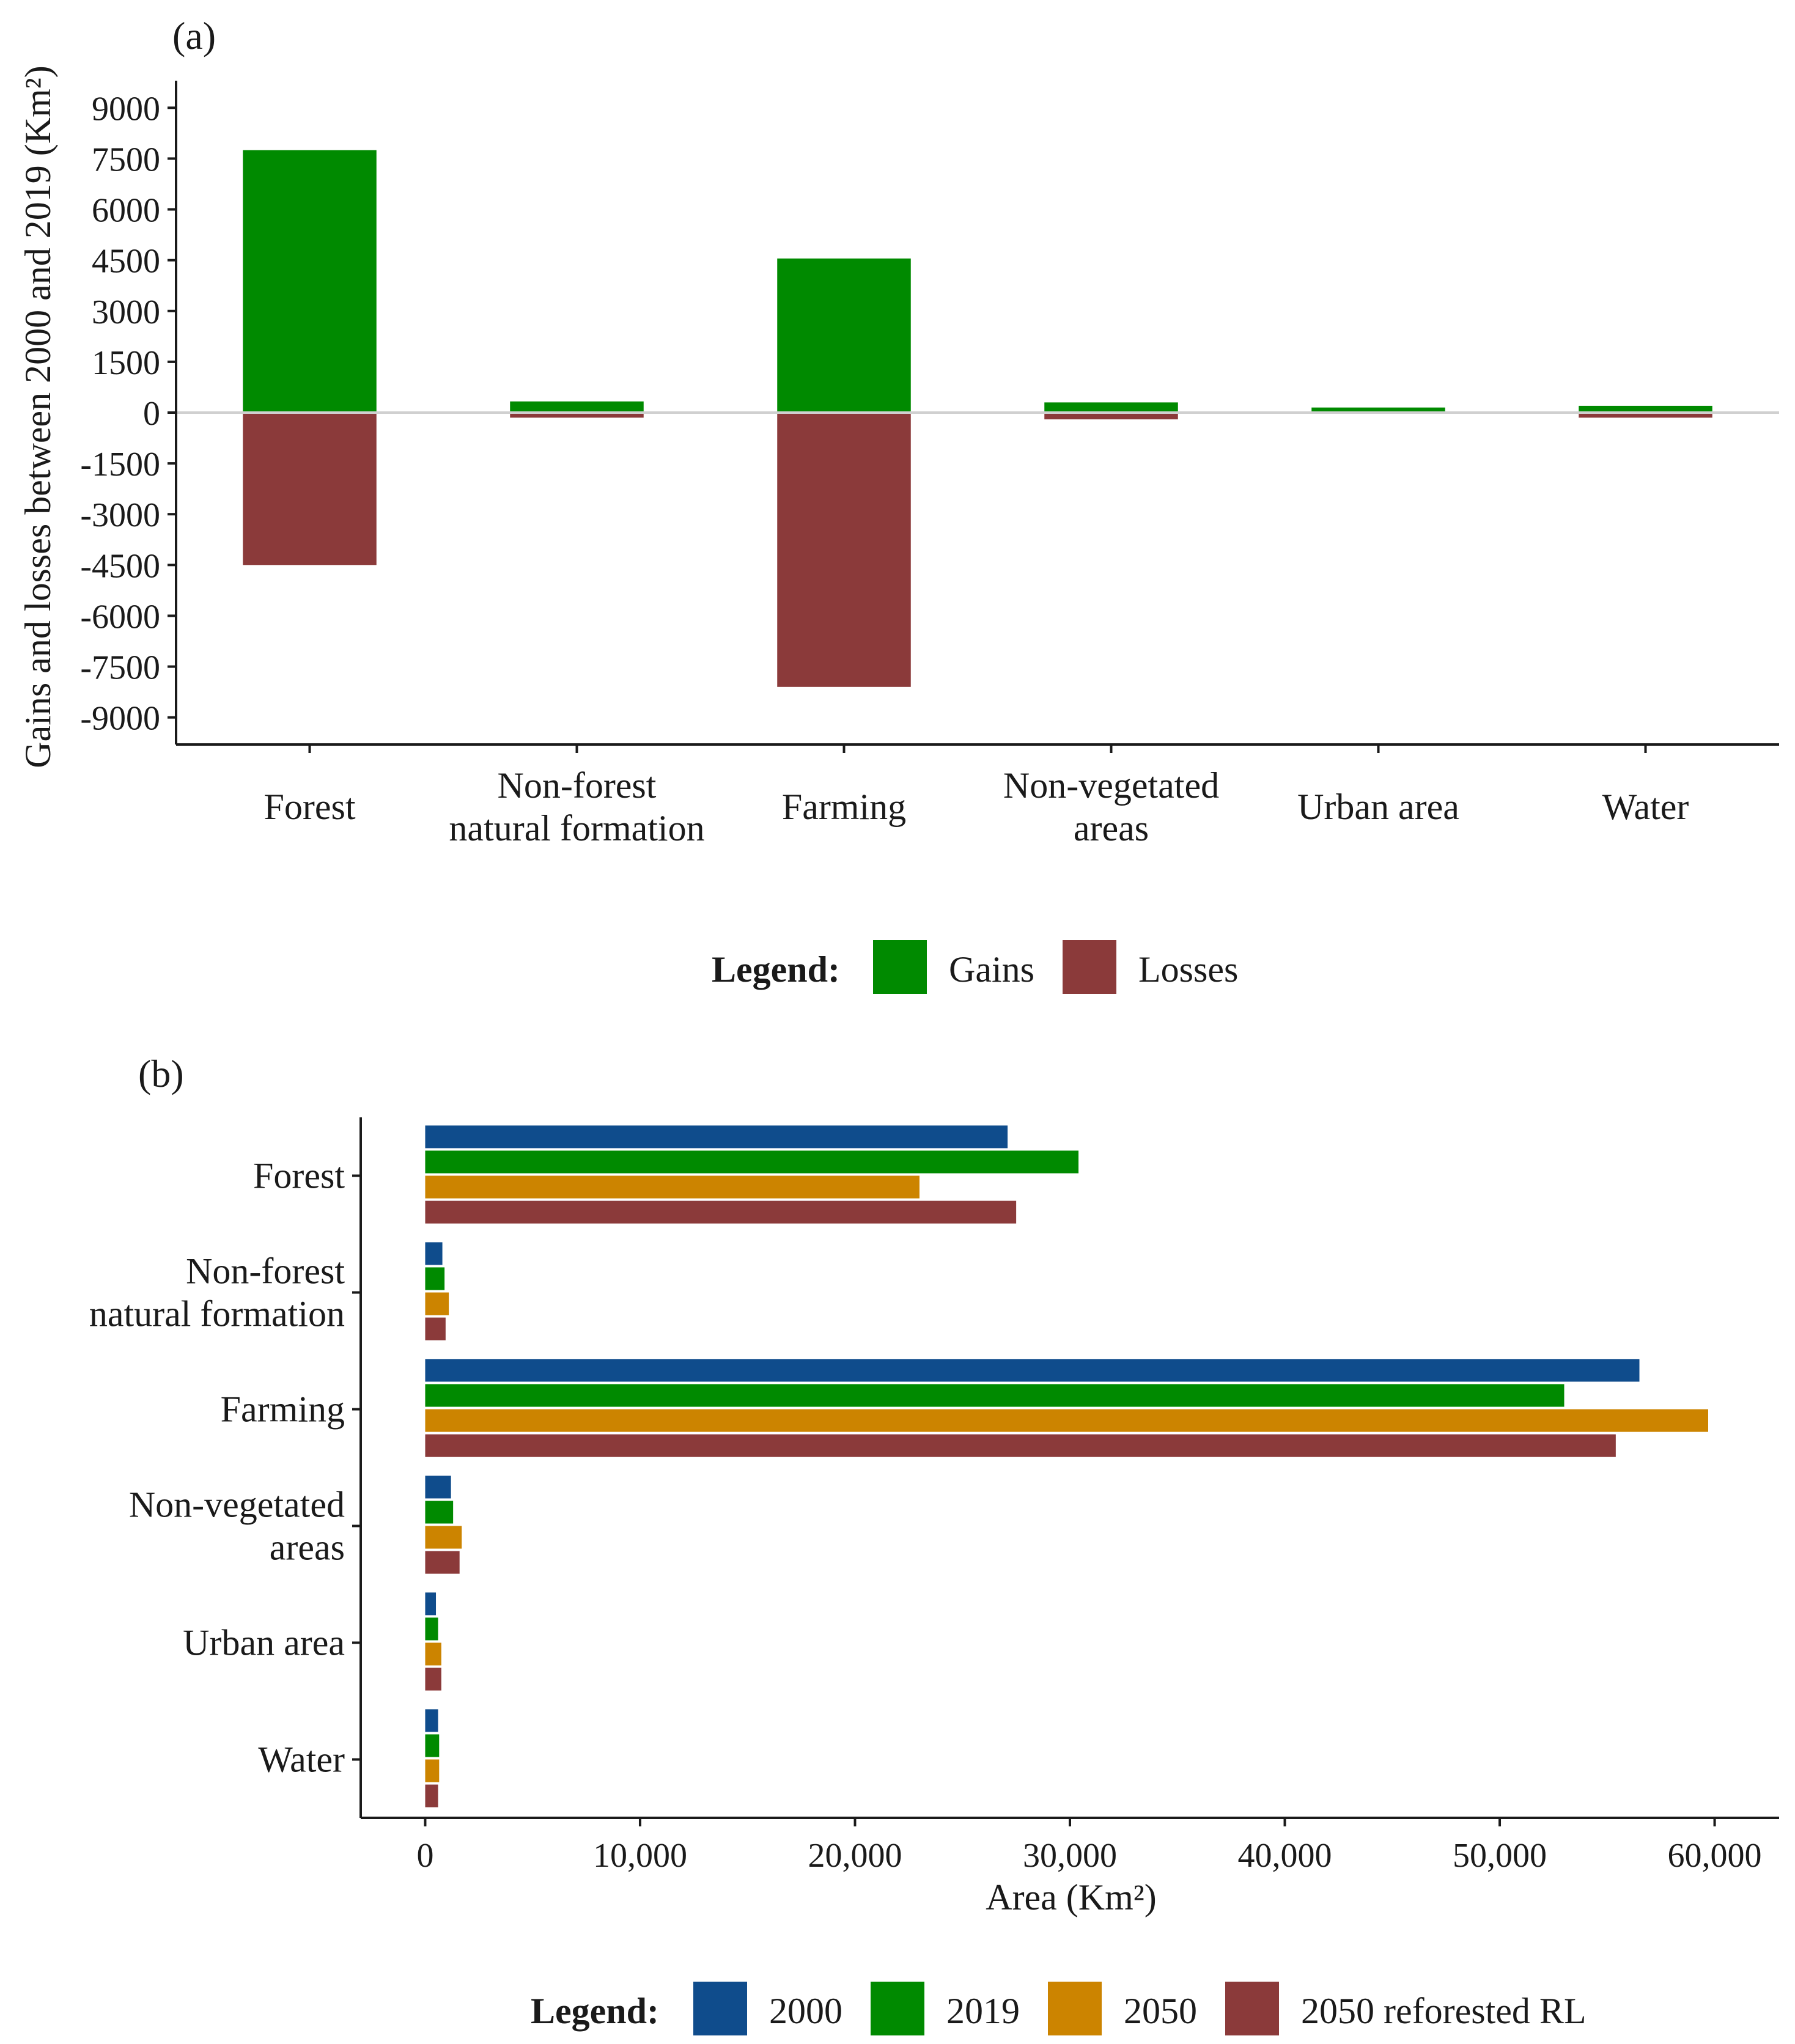 Image resolution: width=1795 pixels, height=2044 pixels. I want to click on bar-2000-forest, so click(717, 1137).